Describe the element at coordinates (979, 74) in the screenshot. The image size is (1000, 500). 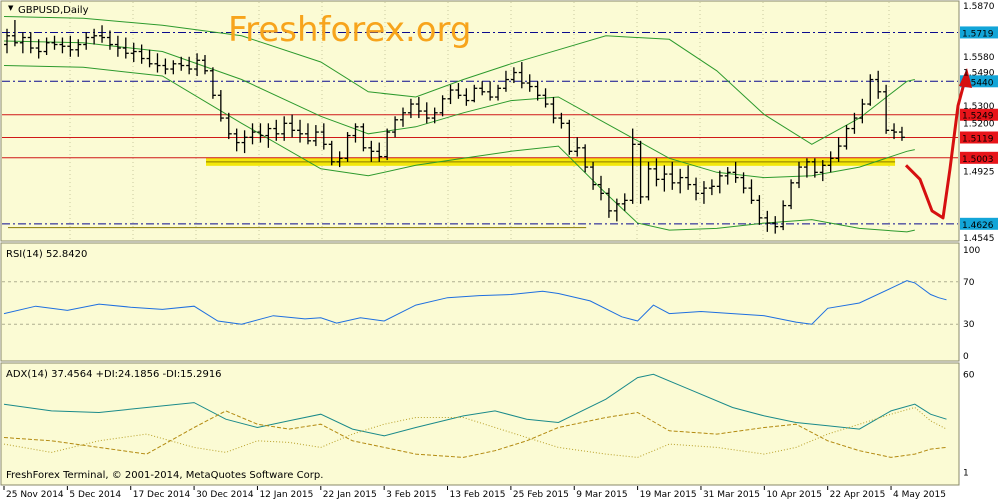
I see `price-tick: 1.5490` at that location.